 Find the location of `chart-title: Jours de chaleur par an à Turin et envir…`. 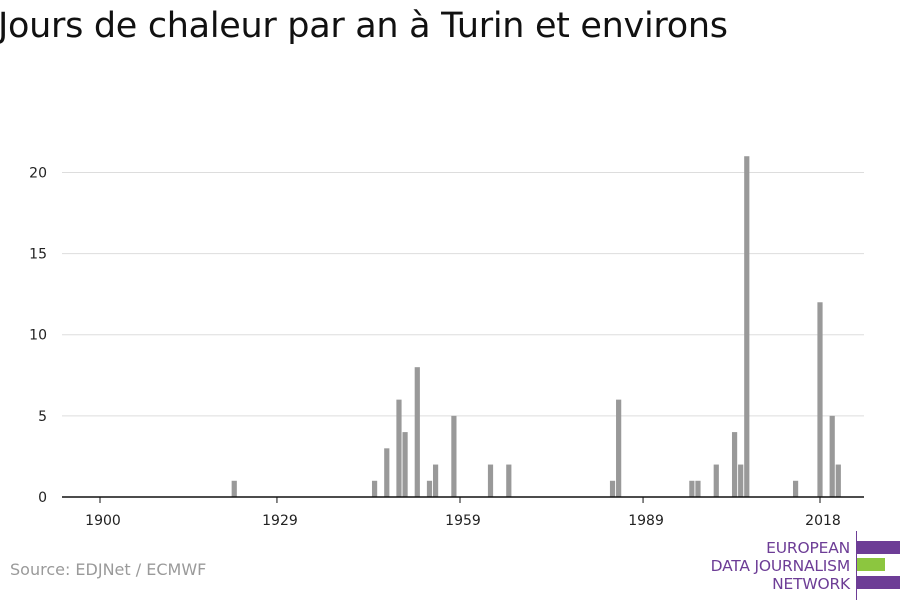

chart-title: Jours de chaleur par an à Turin et envir… is located at coordinates (364, 26).